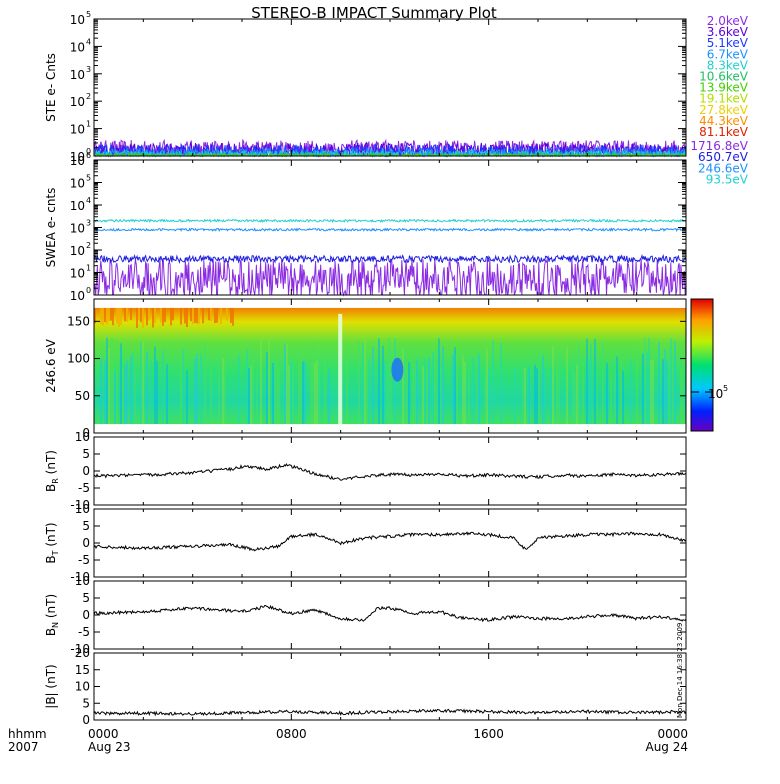 This screenshot has height=784, width=780. Describe the element at coordinates (88, 268) in the screenshot. I see `y-tick-exponent: 1` at that location.